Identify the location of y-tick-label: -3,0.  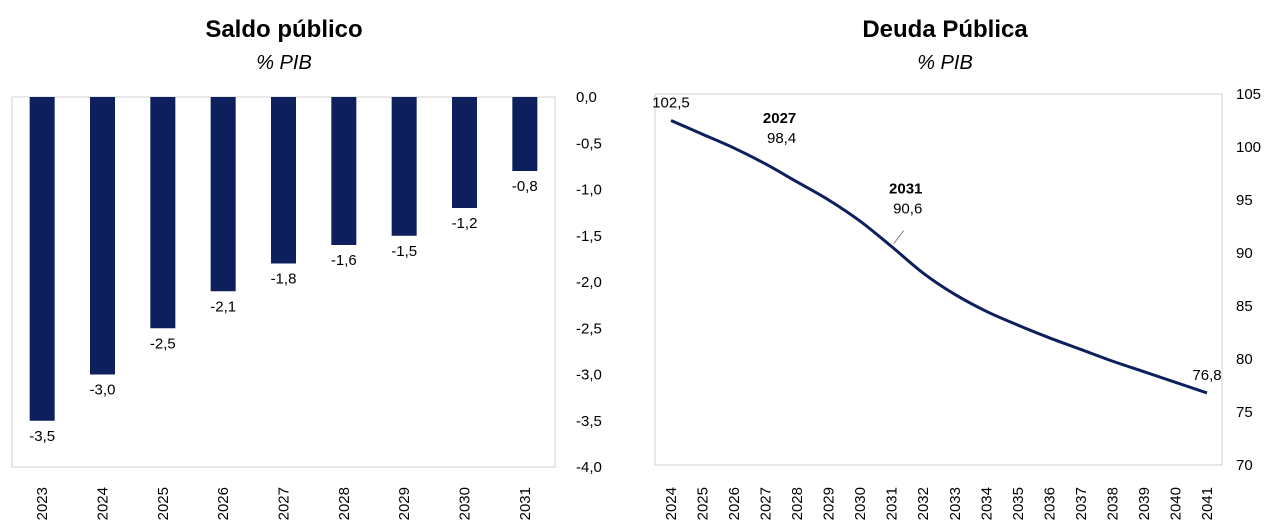
(589, 375).